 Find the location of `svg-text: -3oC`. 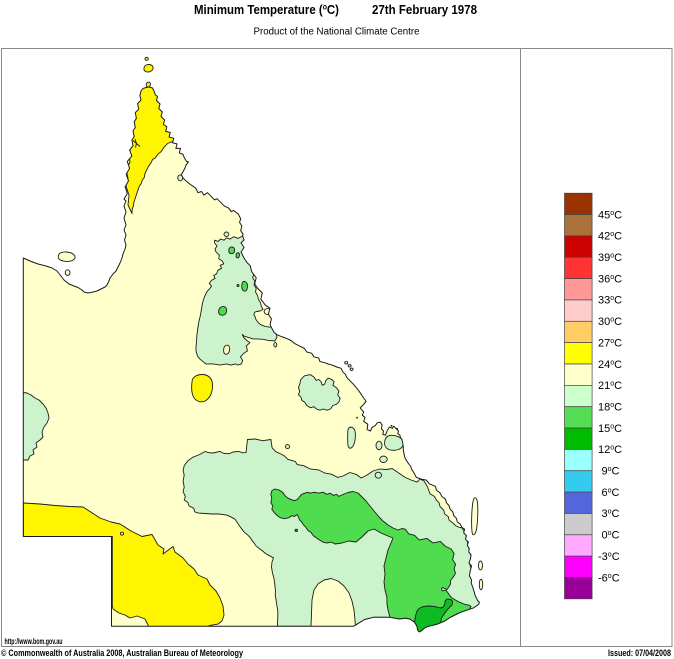

svg-text: -3oC is located at coordinates (609, 557).